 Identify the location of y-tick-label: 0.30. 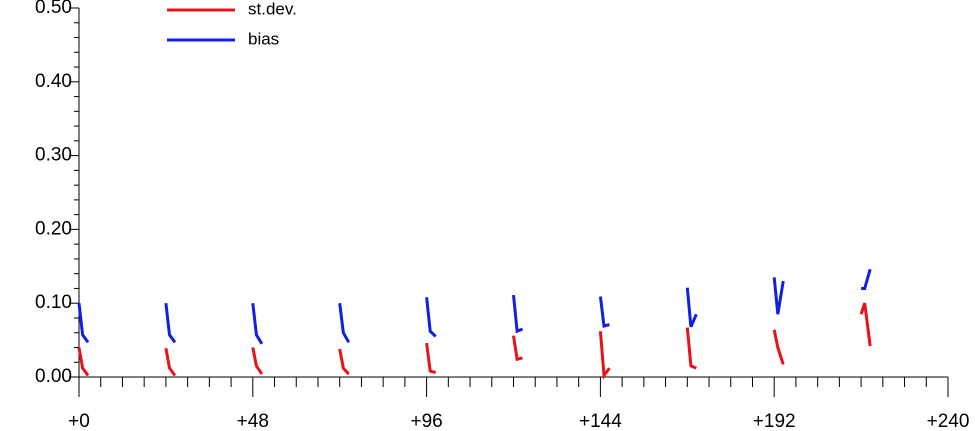
(53, 155).